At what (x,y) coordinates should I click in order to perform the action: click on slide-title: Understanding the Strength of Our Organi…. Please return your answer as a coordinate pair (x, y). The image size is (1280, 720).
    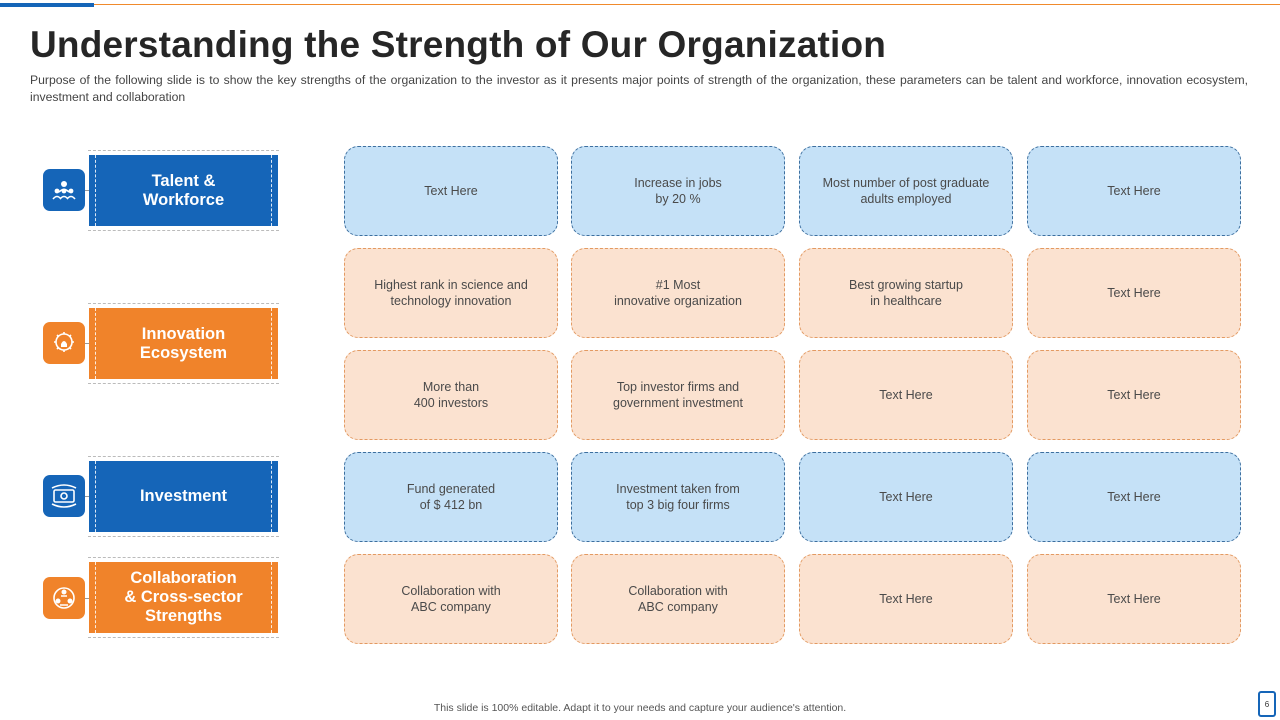
    Looking at the image, I should click on (458, 44).